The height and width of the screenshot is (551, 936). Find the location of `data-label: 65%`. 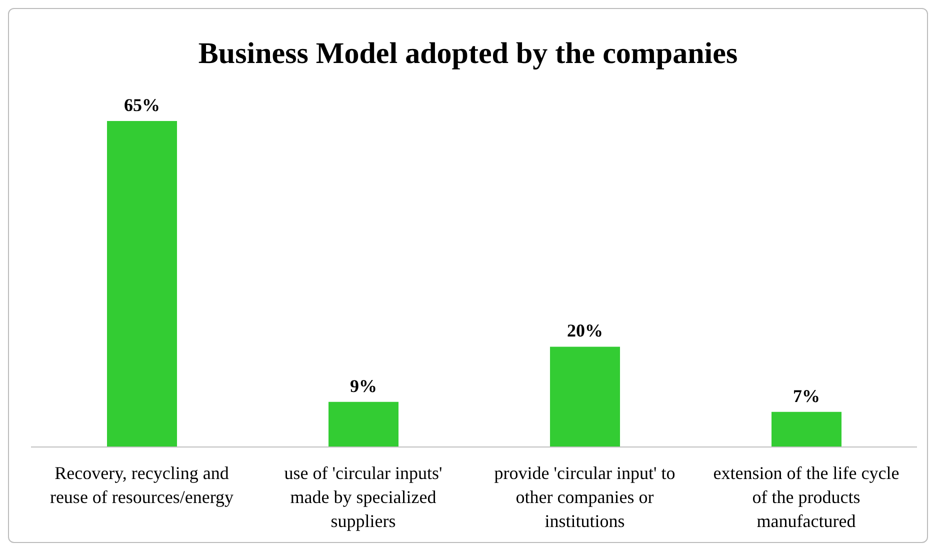

data-label: 65% is located at coordinates (142, 105).